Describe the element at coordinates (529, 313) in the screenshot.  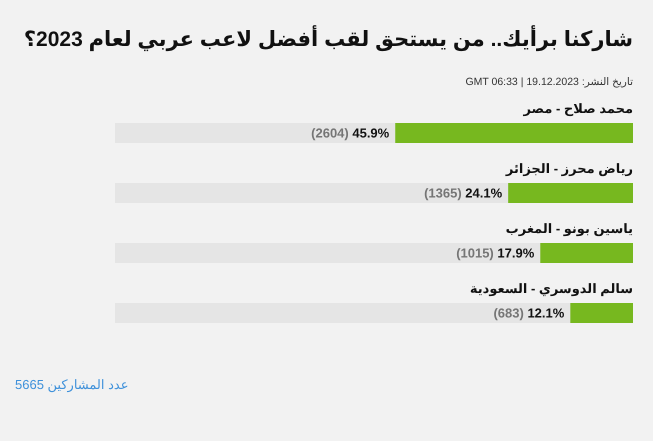
I see `data-label: (683) 12.1%` at that location.